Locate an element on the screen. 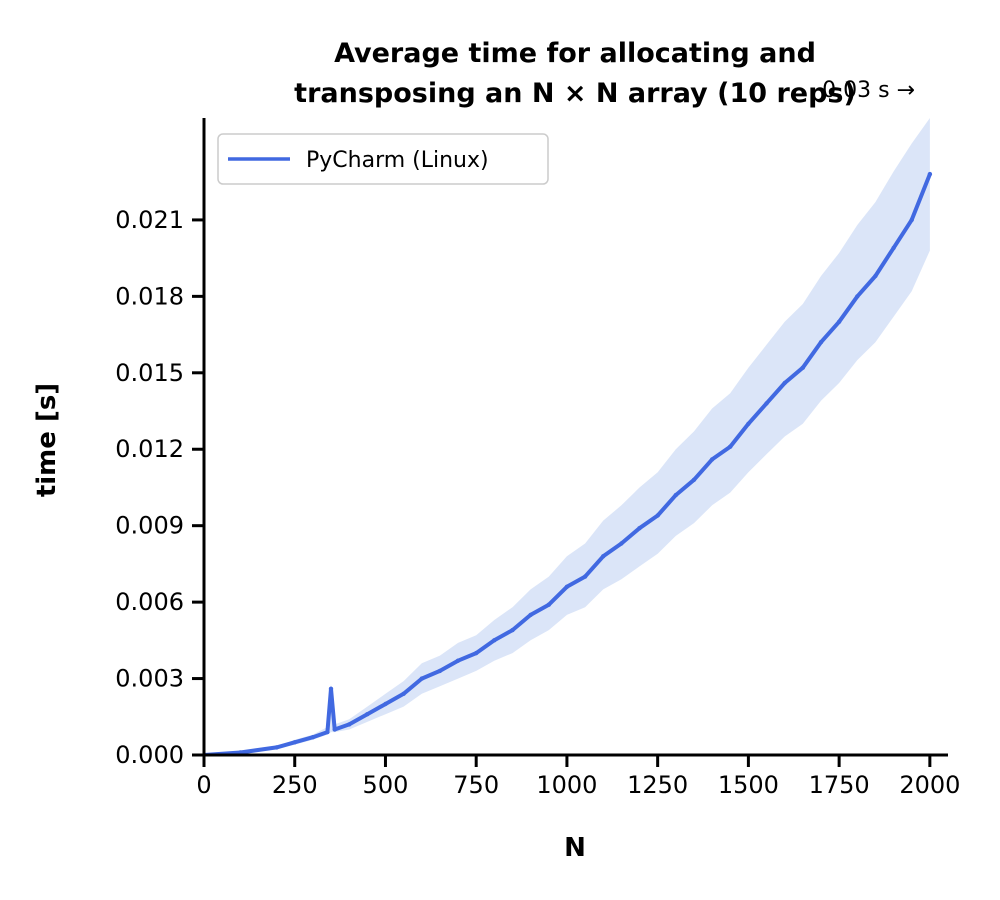 This screenshot has width=1000, height=900. x-tick-label: 250 is located at coordinates (295, 785).